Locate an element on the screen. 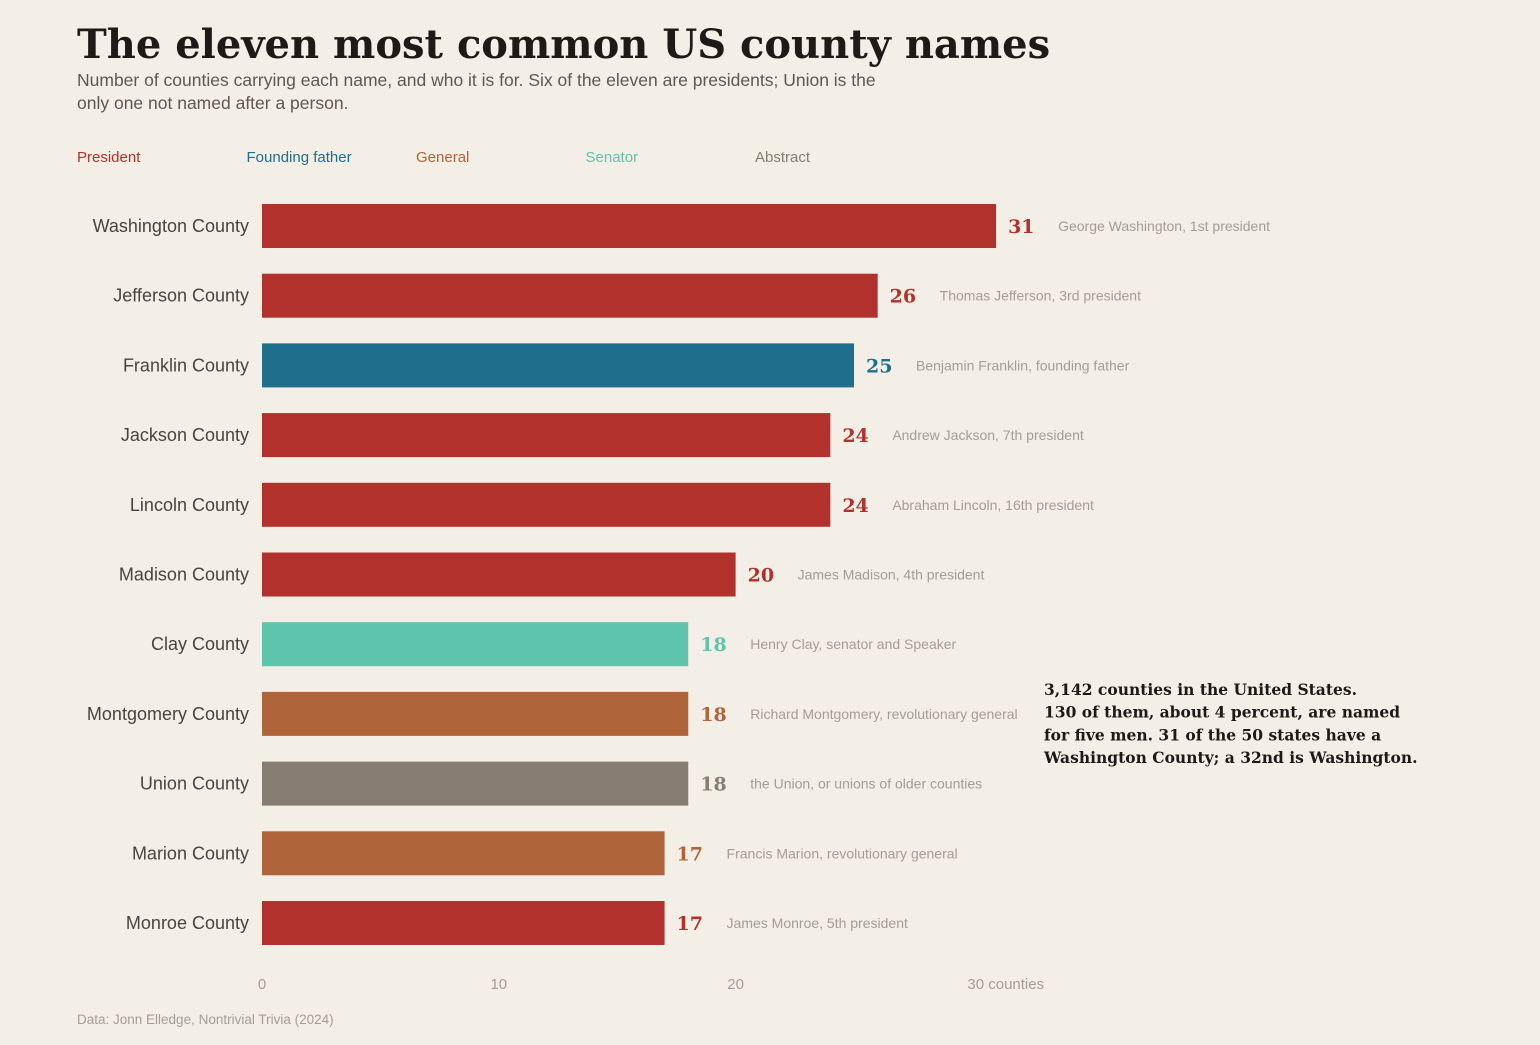 This screenshot has width=1540, height=1045. value-label-marion-county: 17 is located at coordinates (690, 854).